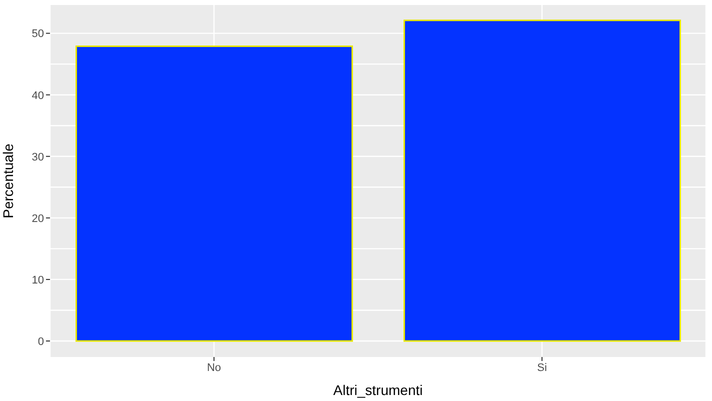 Image resolution: width=712 pixels, height=401 pixels. I want to click on x-tick-label: Si, so click(542, 368).